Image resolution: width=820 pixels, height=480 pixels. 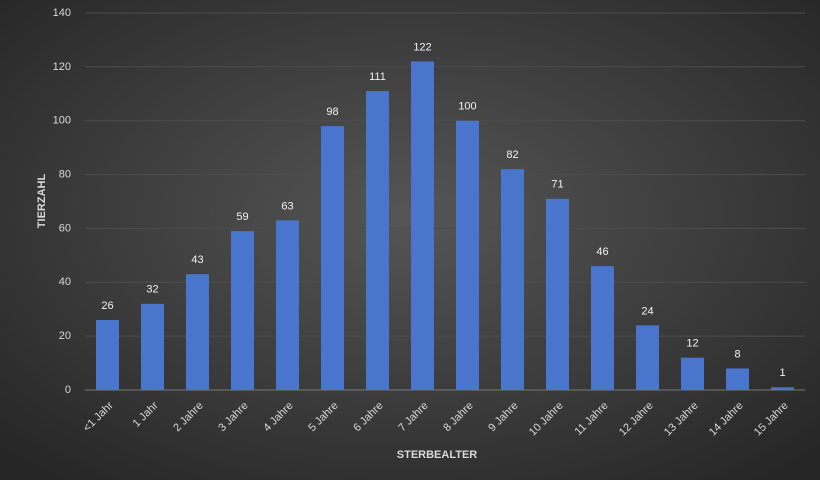 I want to click on y-tick-label: 20, so click(x=65, y=336).